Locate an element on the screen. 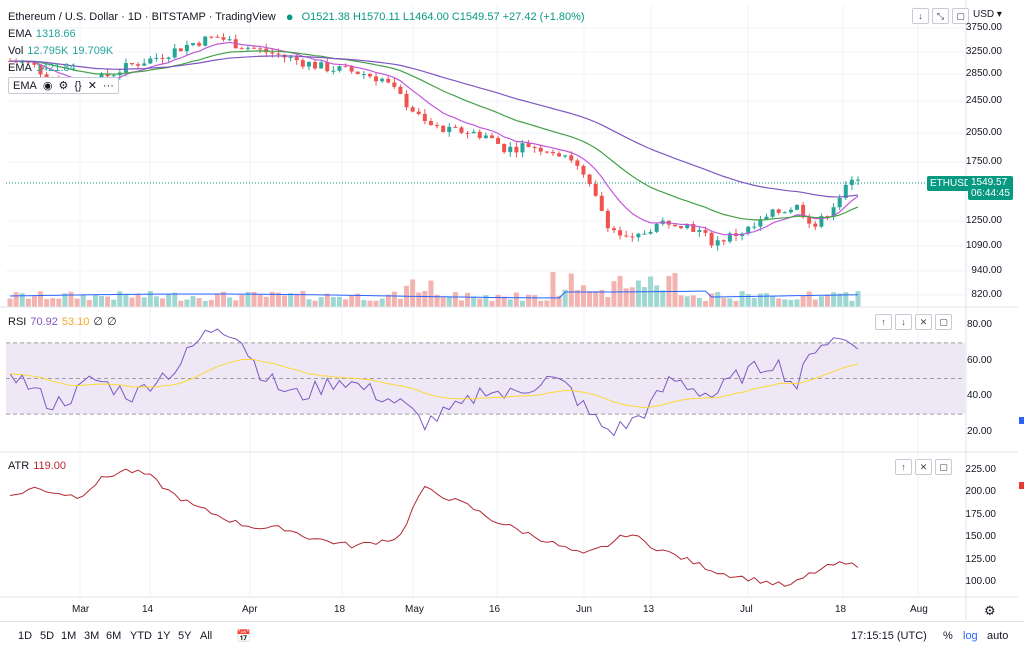  range-button-1m: 1M is located at coordinates (69, 636).